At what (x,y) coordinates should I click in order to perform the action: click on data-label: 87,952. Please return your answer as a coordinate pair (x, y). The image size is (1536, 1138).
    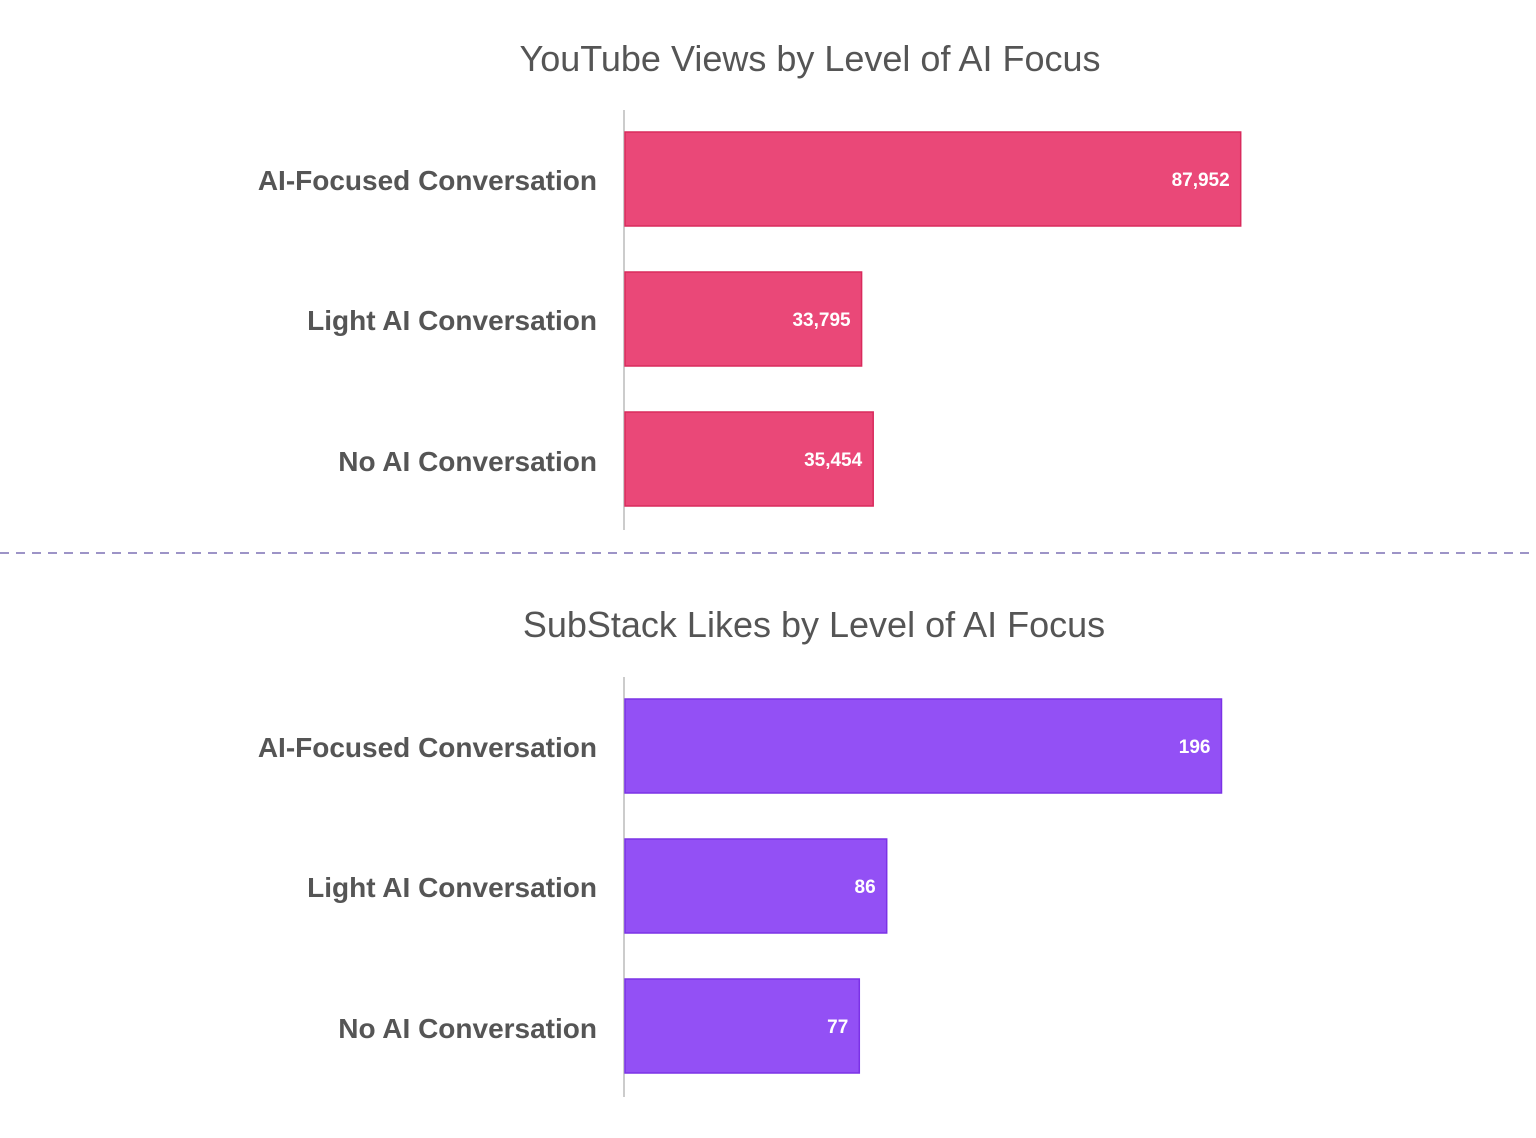
    Looking at the image, I should click on (1201, 180).